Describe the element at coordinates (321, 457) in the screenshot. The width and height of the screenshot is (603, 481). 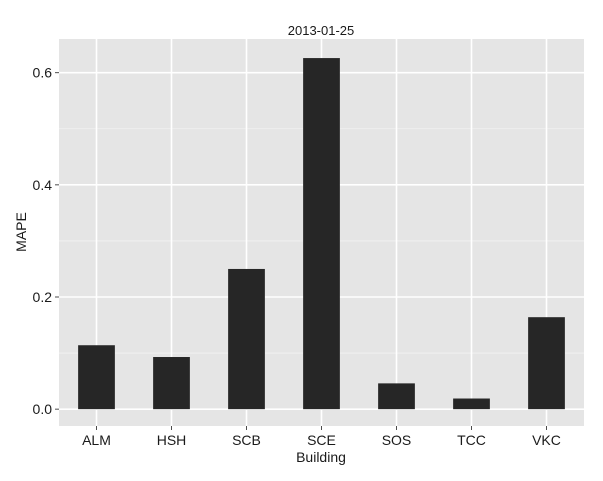
I see `x-axis-label: Building` at that location.